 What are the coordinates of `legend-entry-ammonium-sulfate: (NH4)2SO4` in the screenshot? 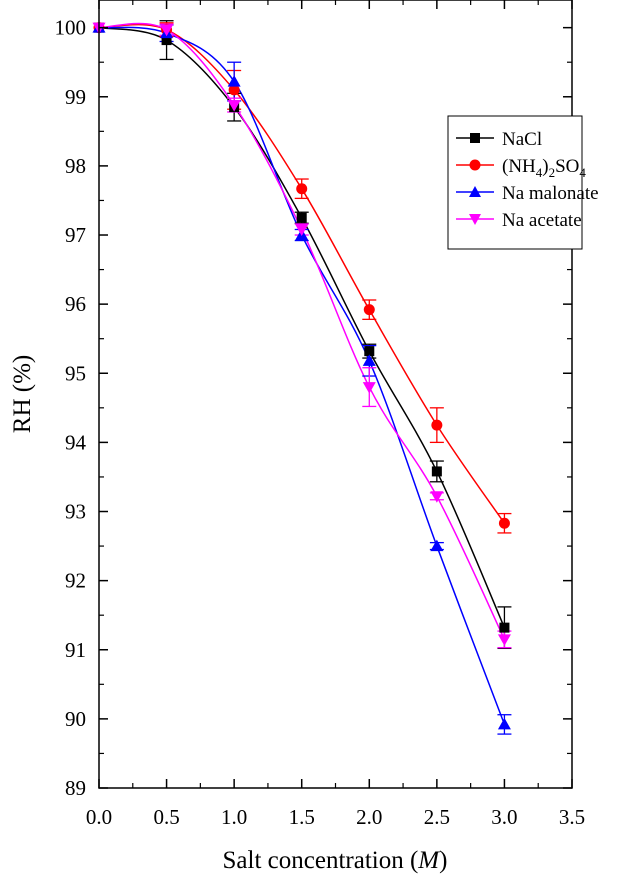 It's located at (521, 168).